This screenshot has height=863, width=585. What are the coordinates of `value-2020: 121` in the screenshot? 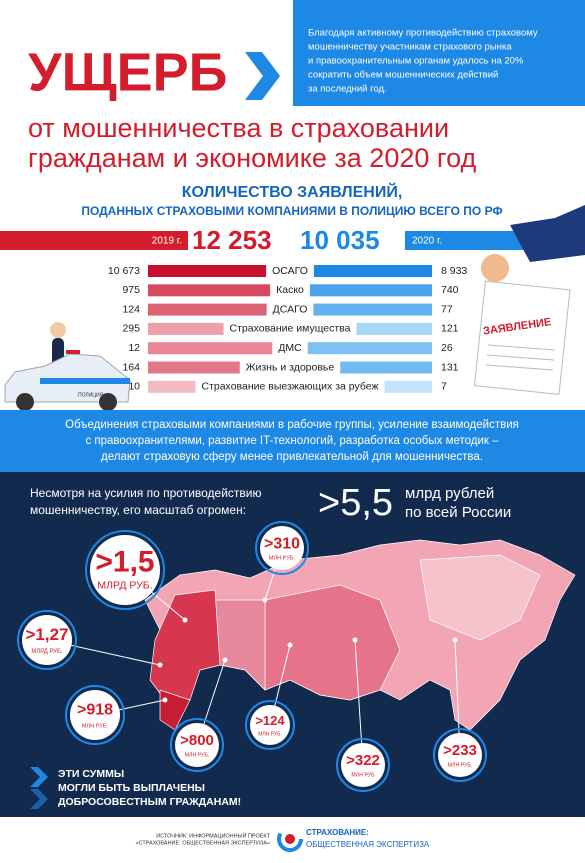 It's located at (450, 329).